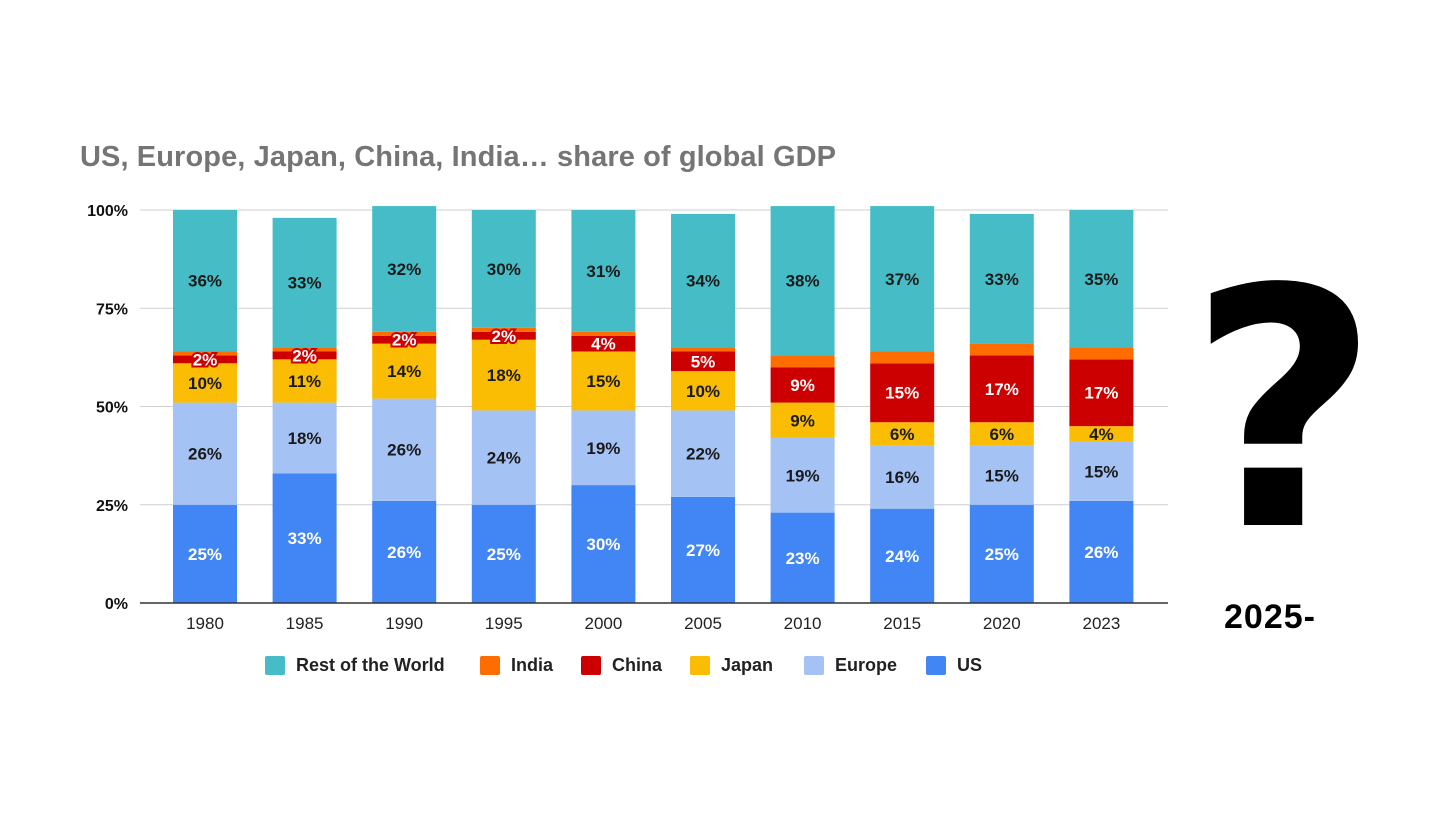  What do you see at coordinates (304, 381) in the screenshot?
I see `data-label: 11%` at bounding box center [304, 381].